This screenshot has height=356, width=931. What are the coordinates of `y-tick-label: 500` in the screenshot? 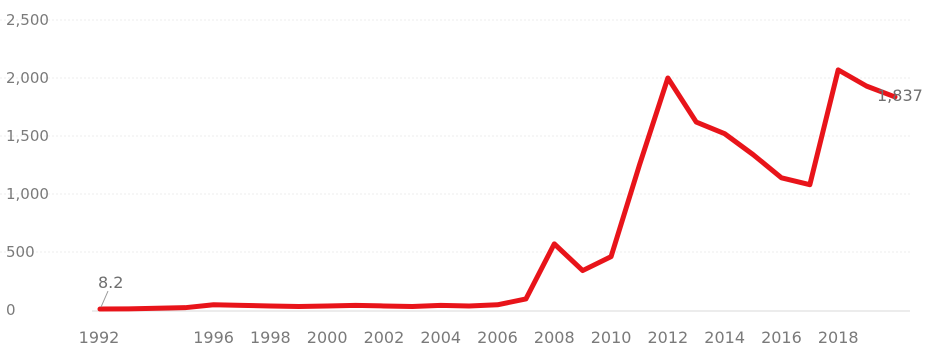 It's located at (20, 252).